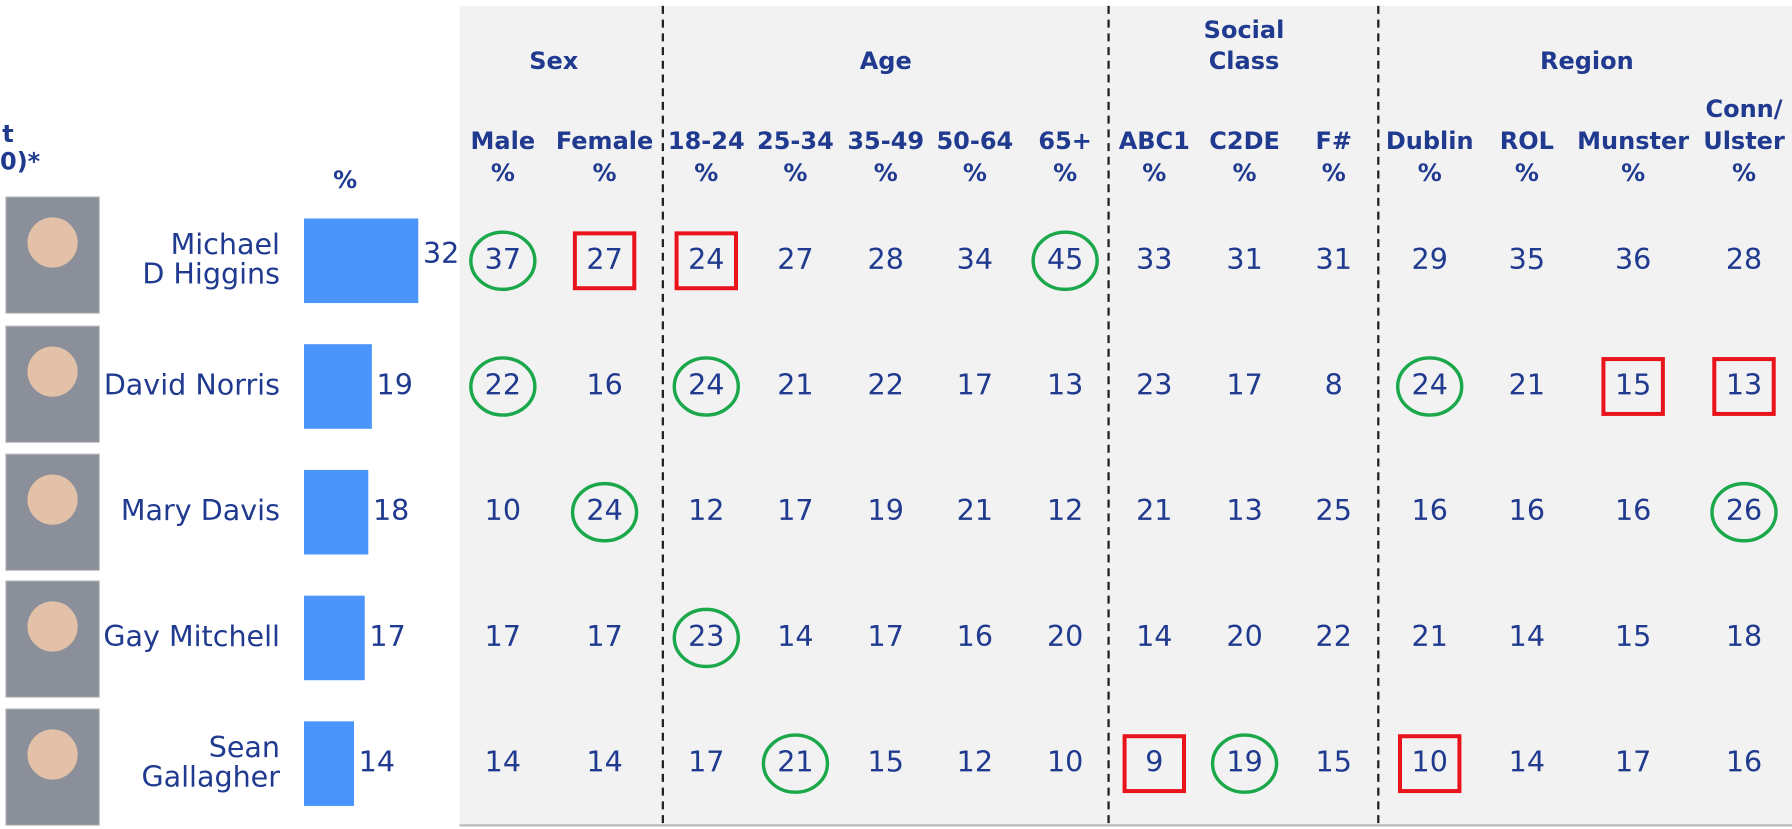 The image size is (1792, 829). Describe the element at coordinates (1154, 762) in the screenshot. I see `cell-value: 9` at that location.